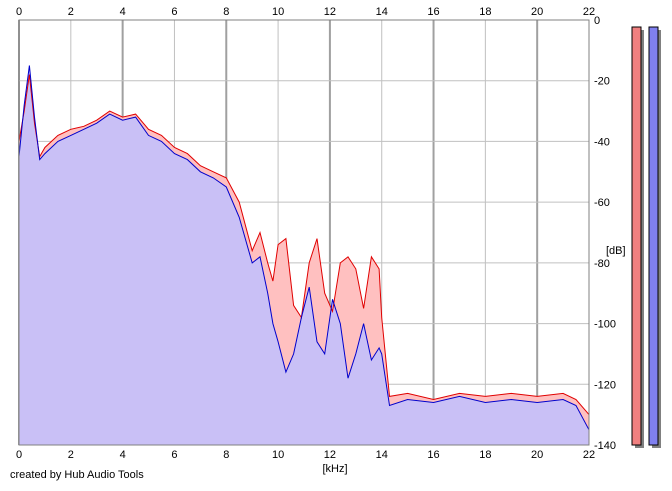  I want to click on x-tick-label-bottom: 20, so click(537, 455).